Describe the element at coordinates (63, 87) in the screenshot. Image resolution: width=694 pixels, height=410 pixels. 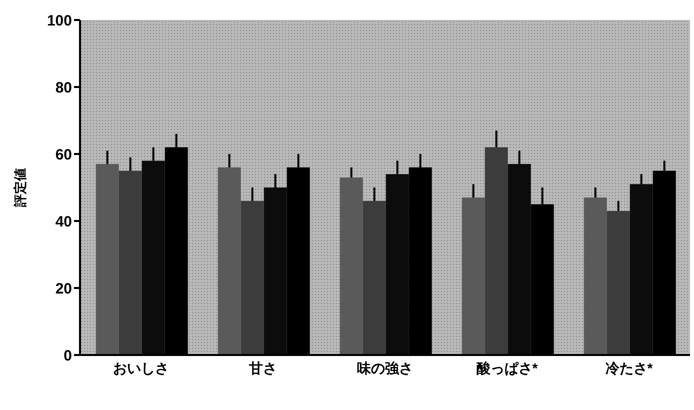
I see `y-tick-label: 80` at that location.